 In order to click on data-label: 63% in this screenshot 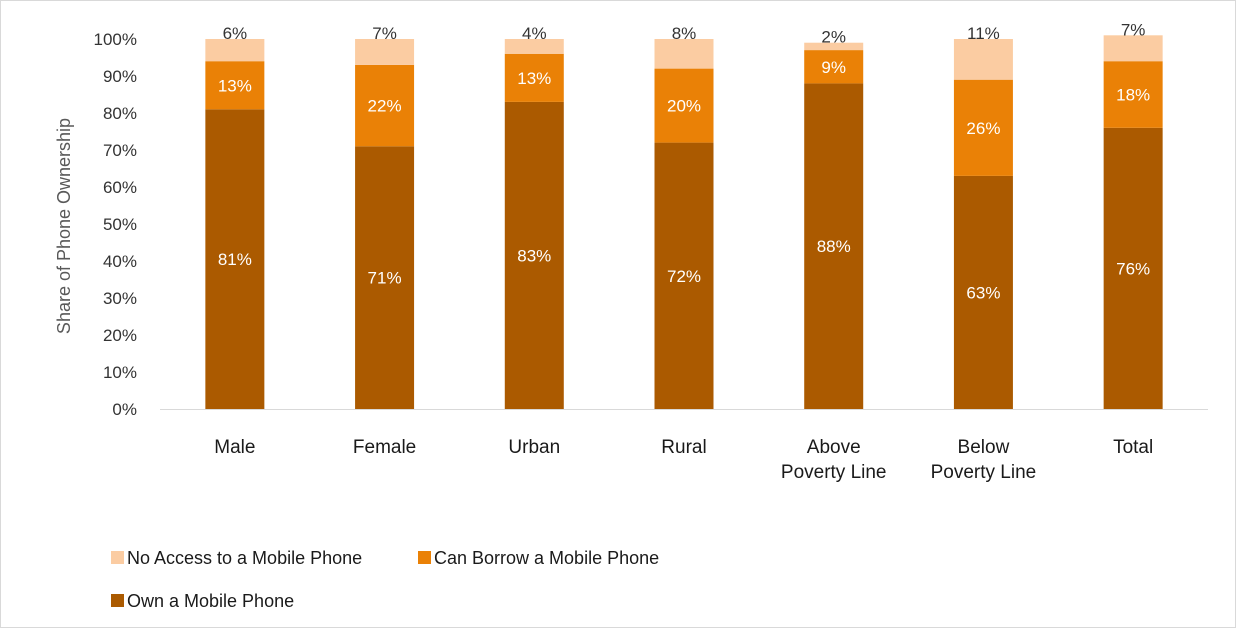, I will do `click(983, 292)`.